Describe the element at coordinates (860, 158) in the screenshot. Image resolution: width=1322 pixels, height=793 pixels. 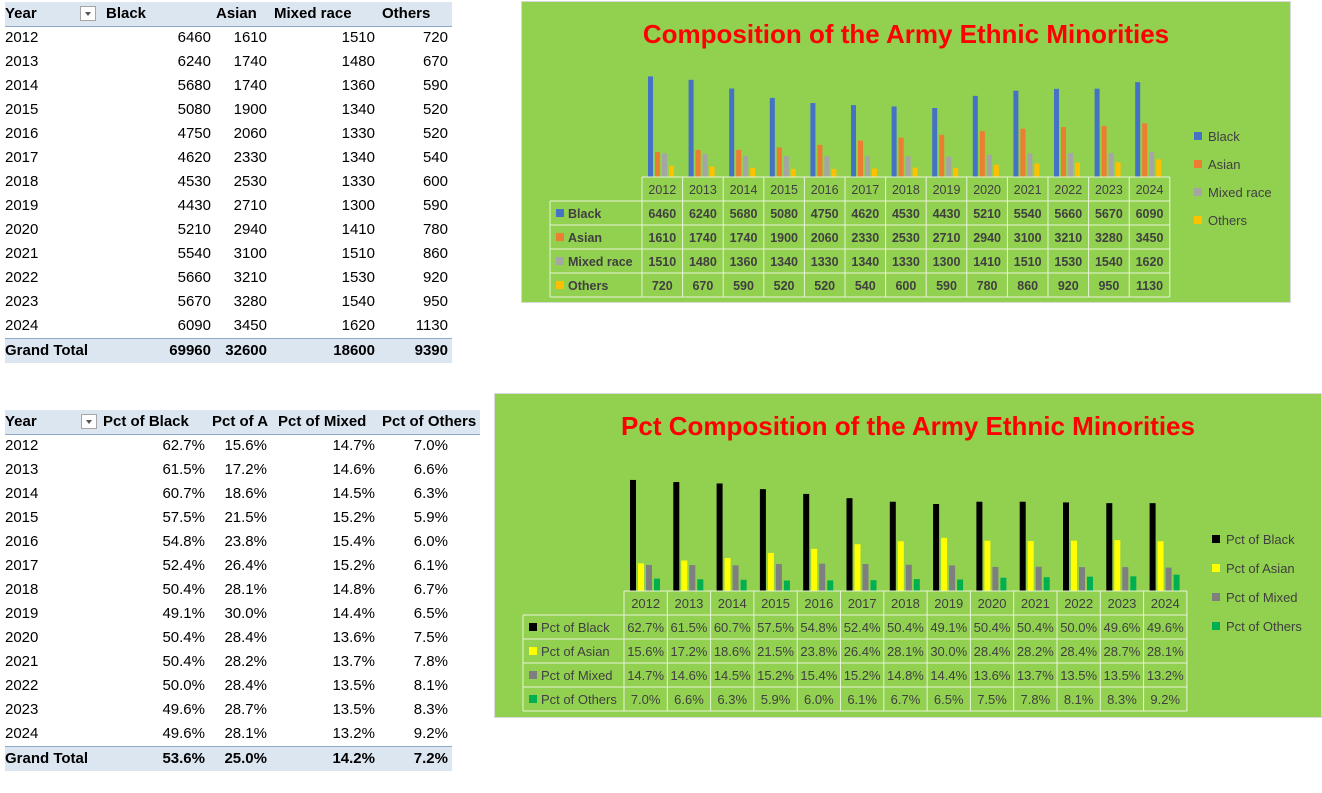
I see `bar-asian-2017` at that location.